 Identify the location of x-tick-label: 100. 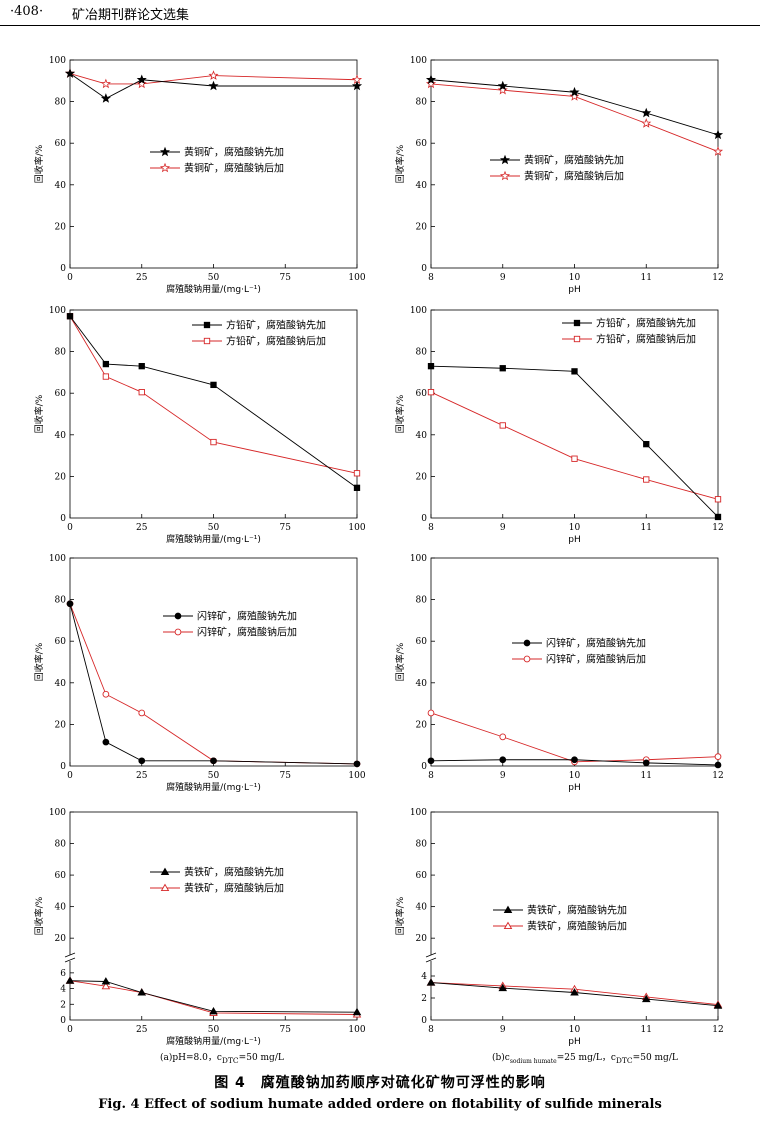
(356, 1030).